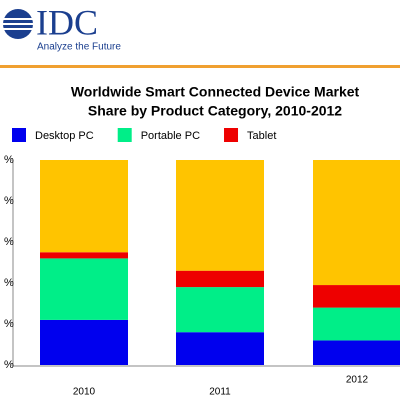 Image resolution: width=400 pixels, height=405 pixels. Describe the element at coordinates (84, 392) in the screenshot. I see `x-tick-label: 2010` at that location.